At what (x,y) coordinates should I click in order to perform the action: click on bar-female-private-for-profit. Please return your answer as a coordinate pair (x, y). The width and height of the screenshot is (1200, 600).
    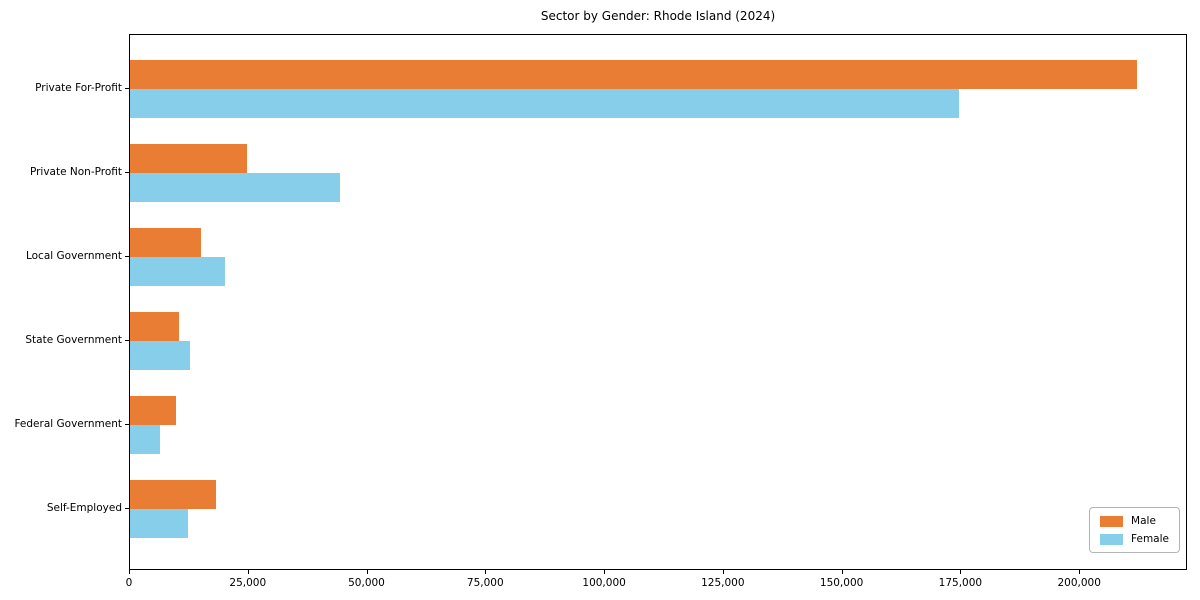
    Looking at the image, I should click on (544, 103).